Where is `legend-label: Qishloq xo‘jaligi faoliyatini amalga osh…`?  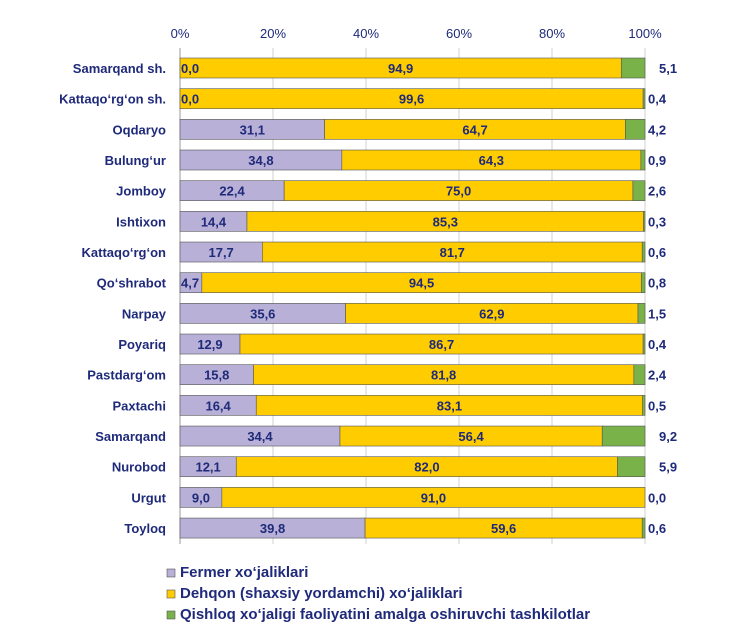
legend-label: Qishloq xo‘jaligi faoliyatini amalga osh… is located at coordinates (385, 614).